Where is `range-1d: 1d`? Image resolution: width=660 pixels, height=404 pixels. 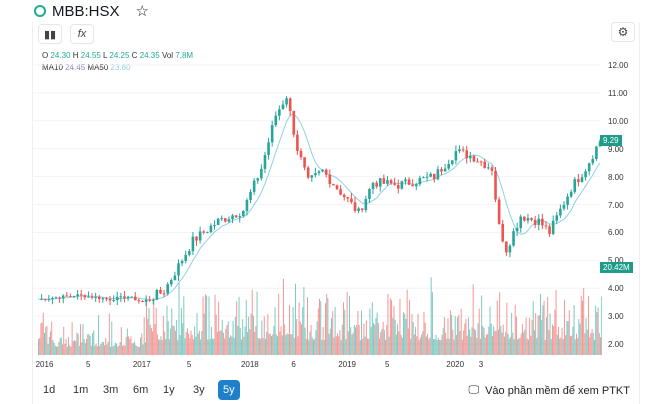
range-1d: 1d is located at coordinates (49, 390).